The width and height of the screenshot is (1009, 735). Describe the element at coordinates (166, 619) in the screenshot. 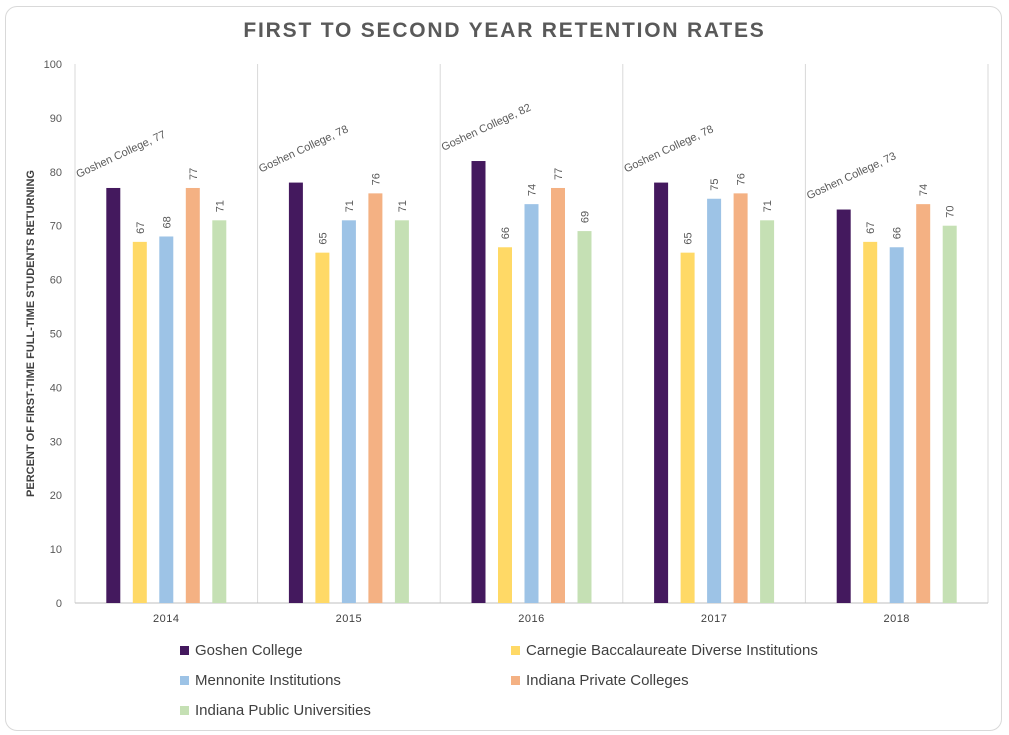

I see `x-tick-label: 2014` at that location.